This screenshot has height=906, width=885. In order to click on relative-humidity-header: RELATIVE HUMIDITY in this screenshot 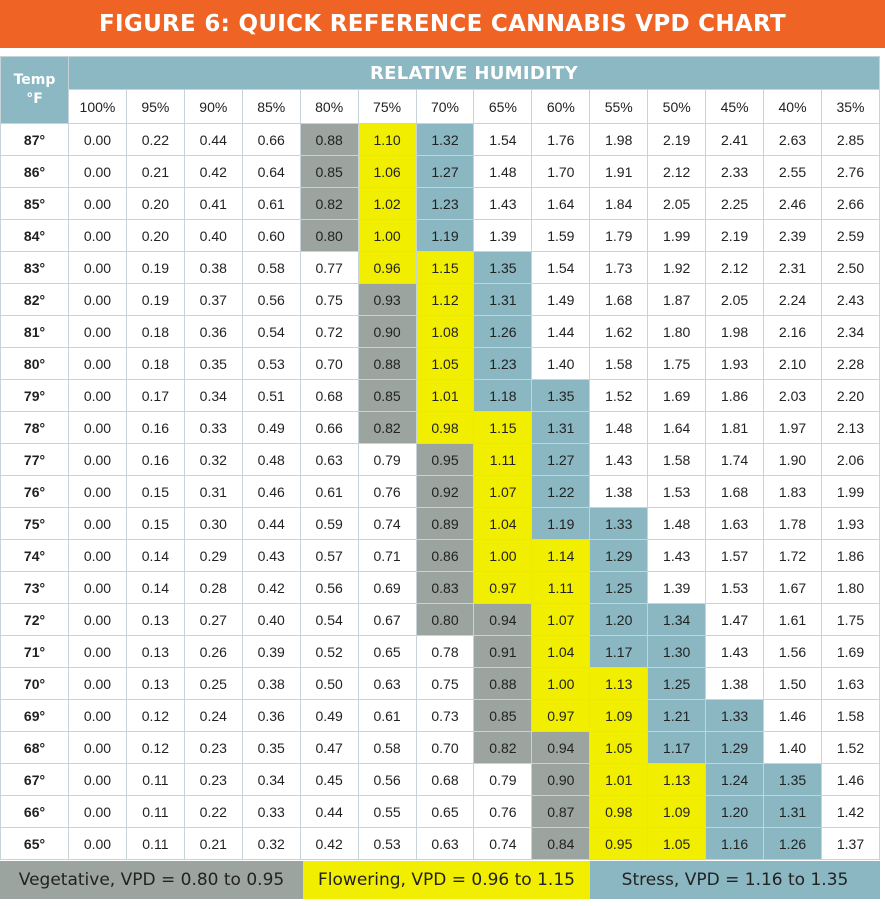, I will do `click(474, 73)`.